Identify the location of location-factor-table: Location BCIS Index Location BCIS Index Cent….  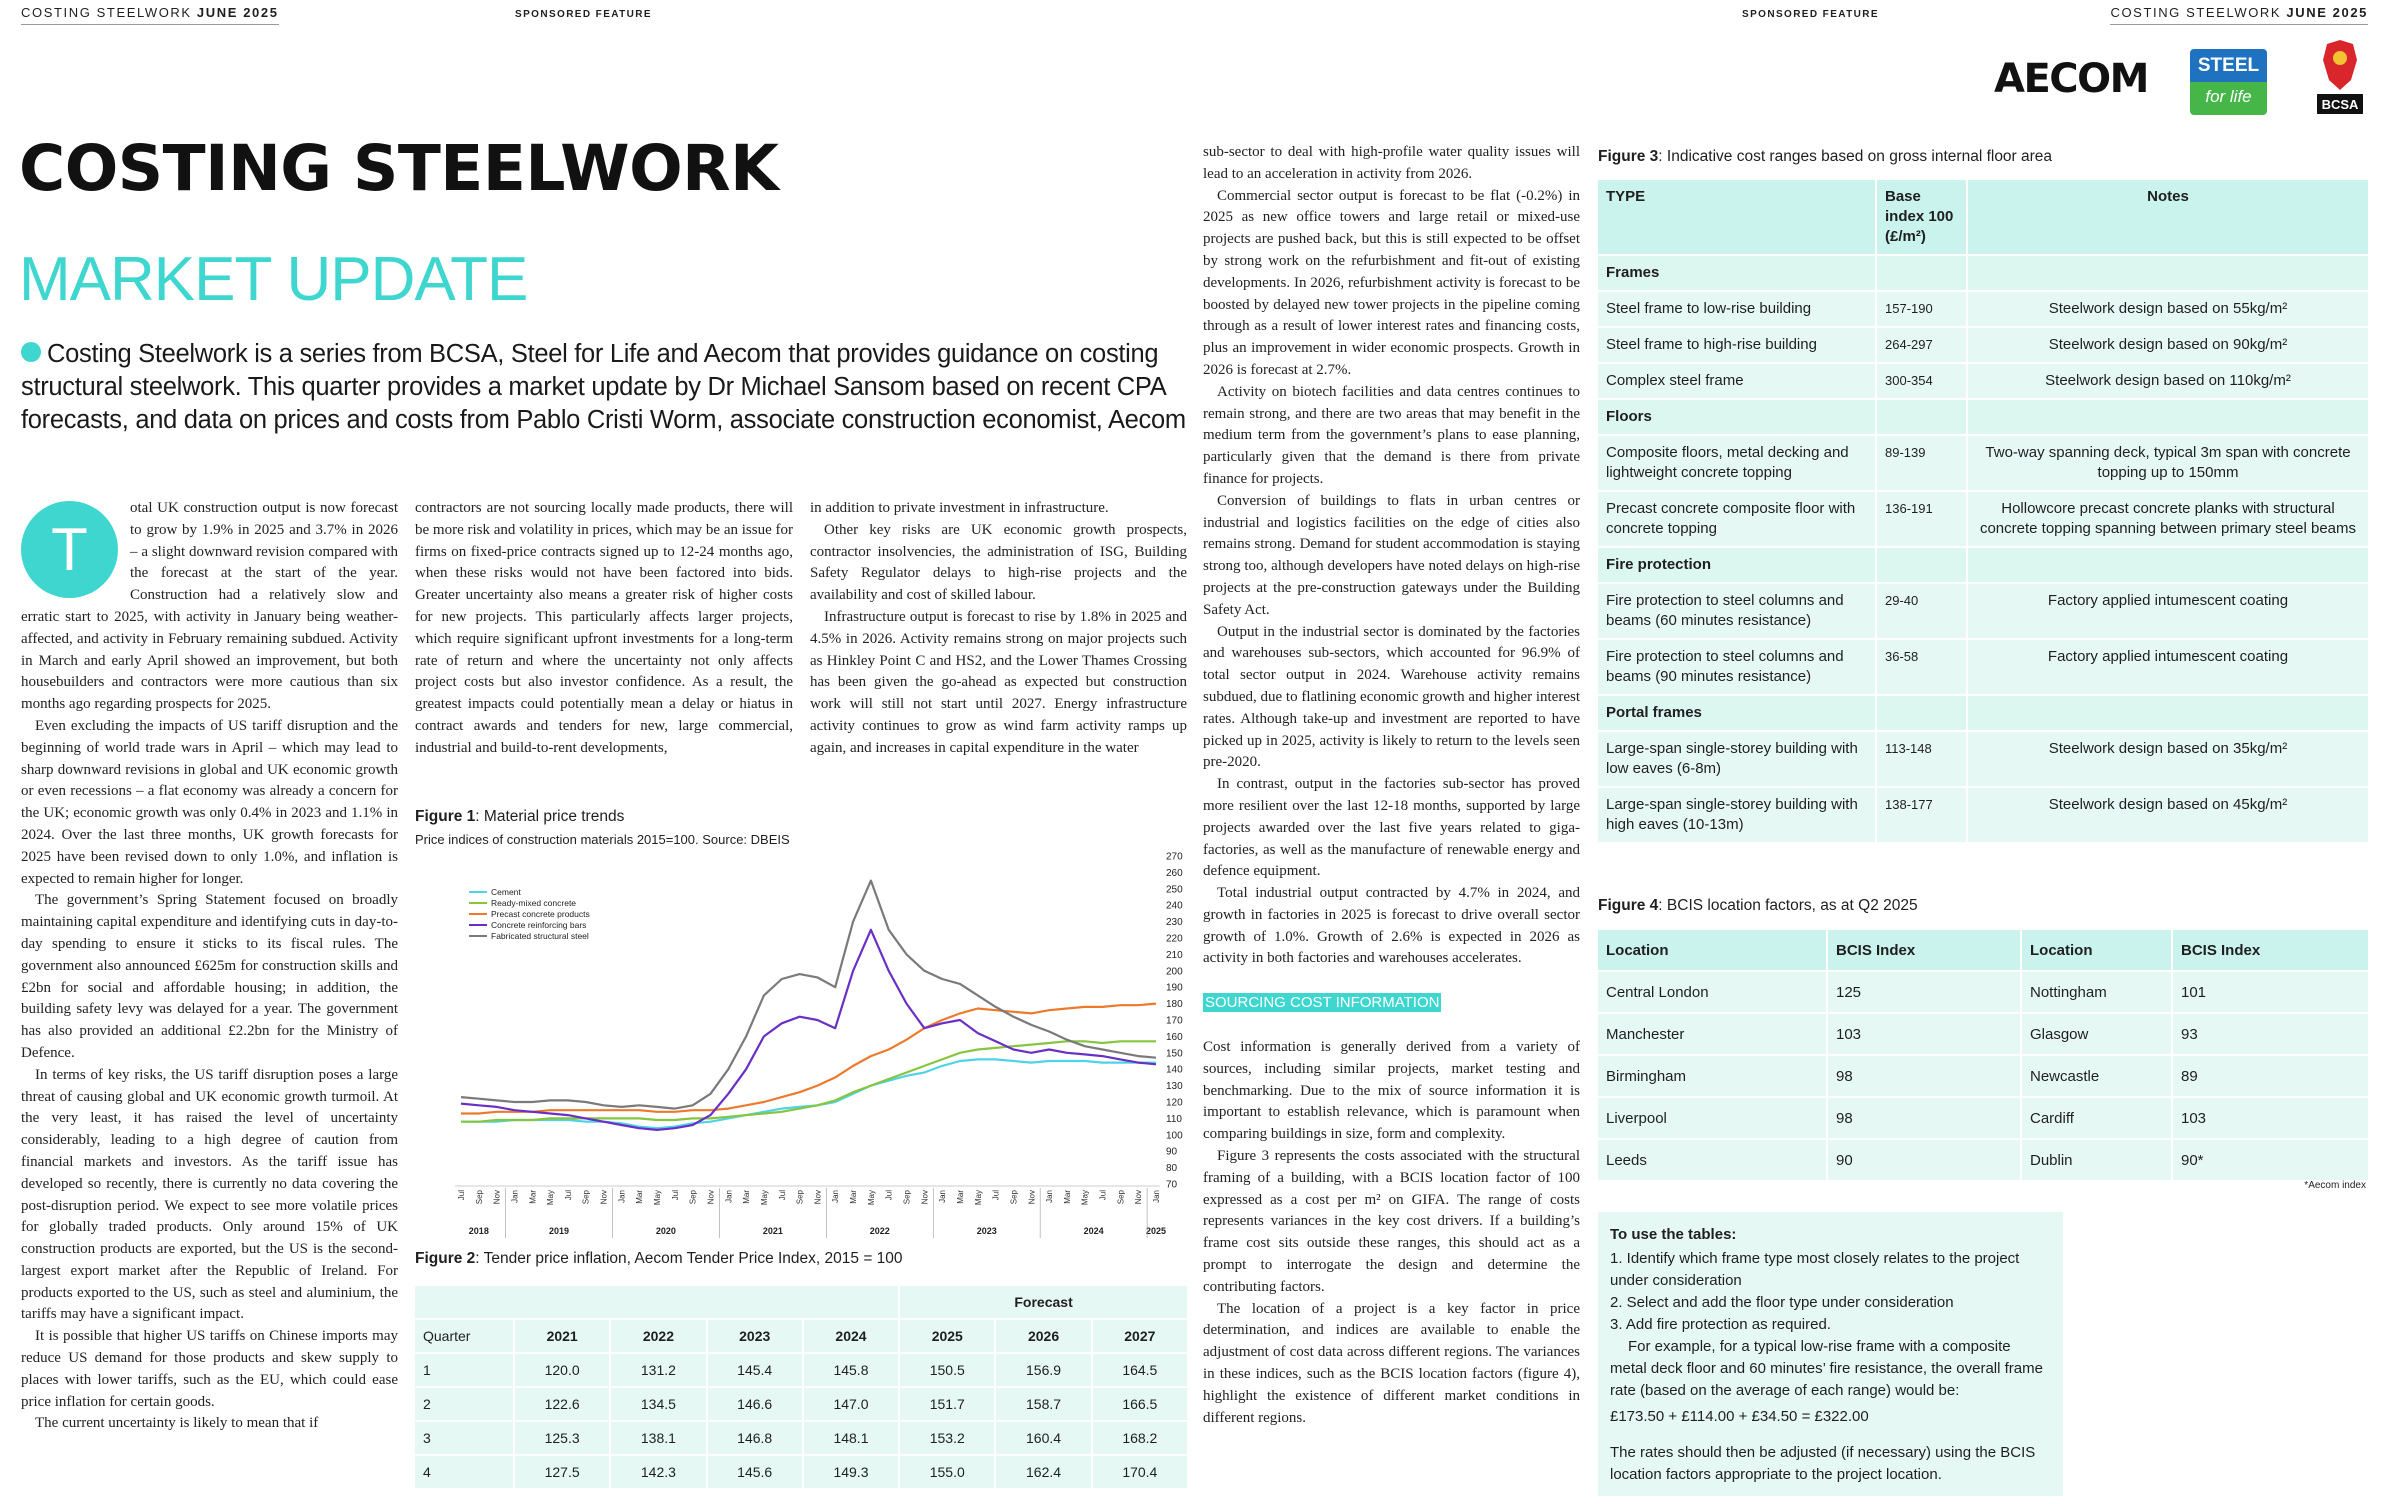
(1983, 1055).